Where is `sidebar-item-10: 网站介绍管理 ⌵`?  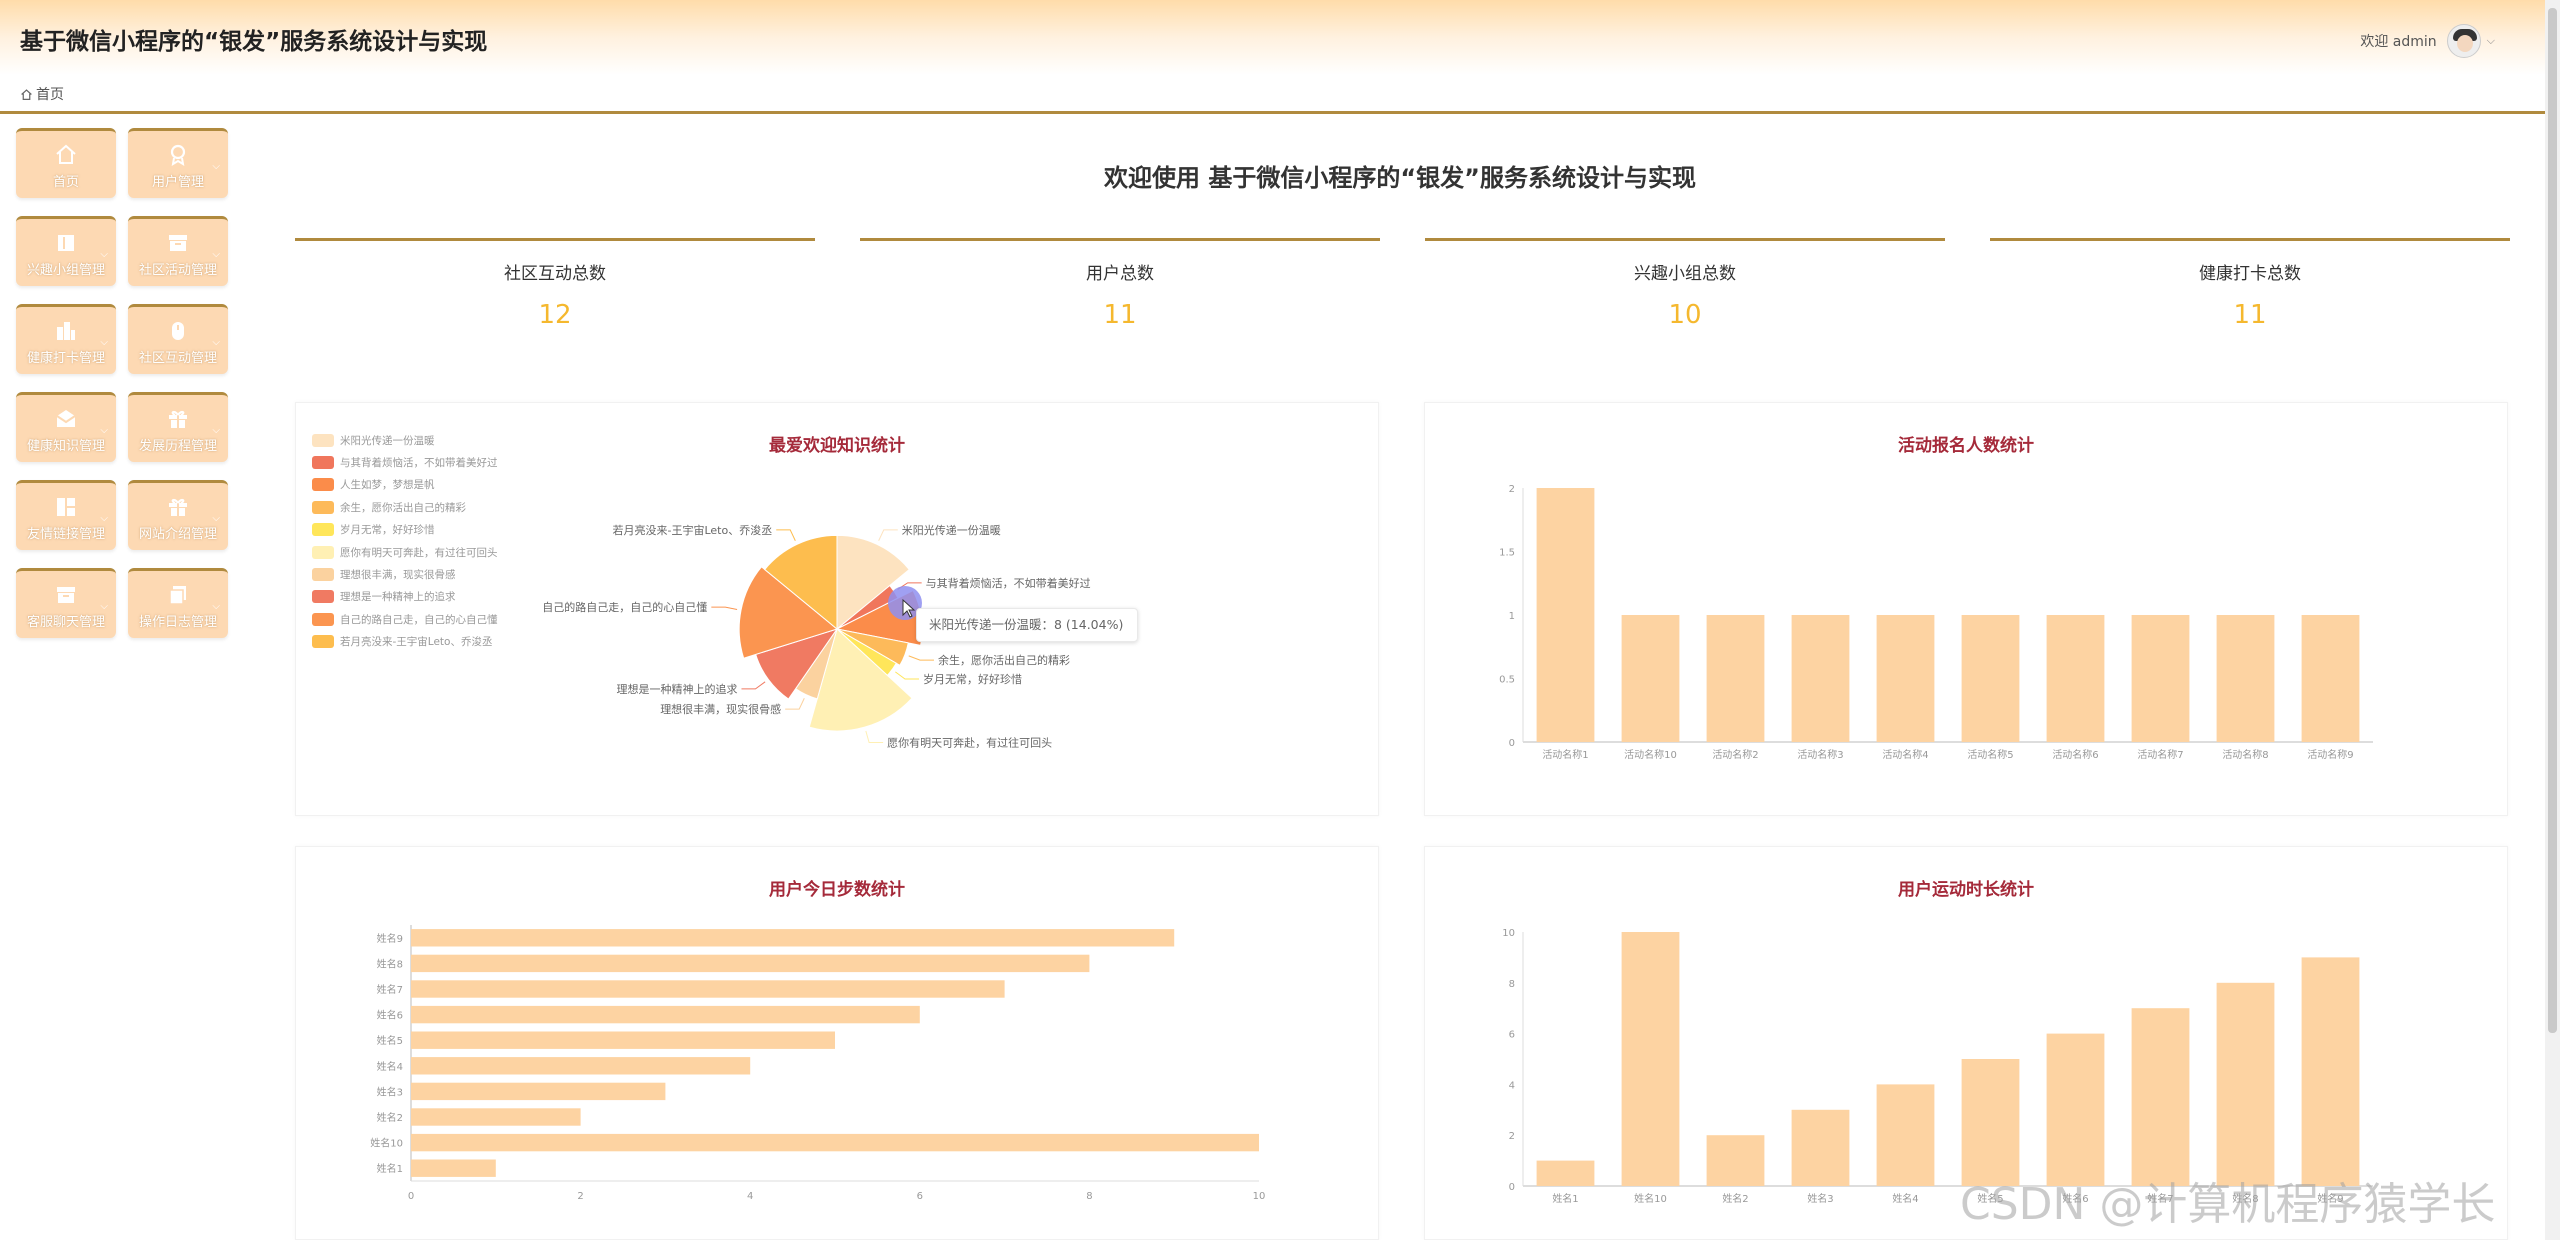 sidebar-item-10: 网站介绍管理 ⌵ is located at coordinates (178, 515).